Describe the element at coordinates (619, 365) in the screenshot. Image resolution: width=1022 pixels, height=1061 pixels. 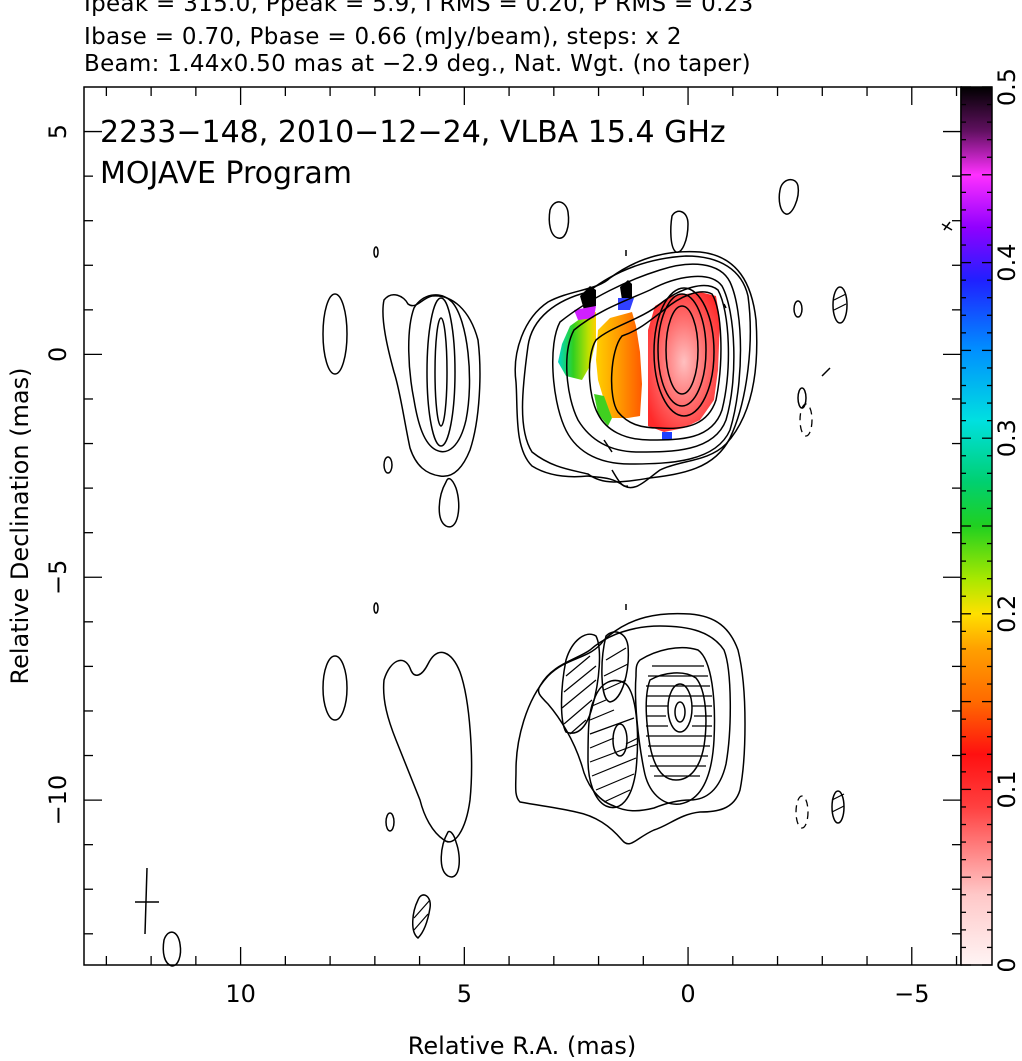
I see `knot1-pol-region` at that location.